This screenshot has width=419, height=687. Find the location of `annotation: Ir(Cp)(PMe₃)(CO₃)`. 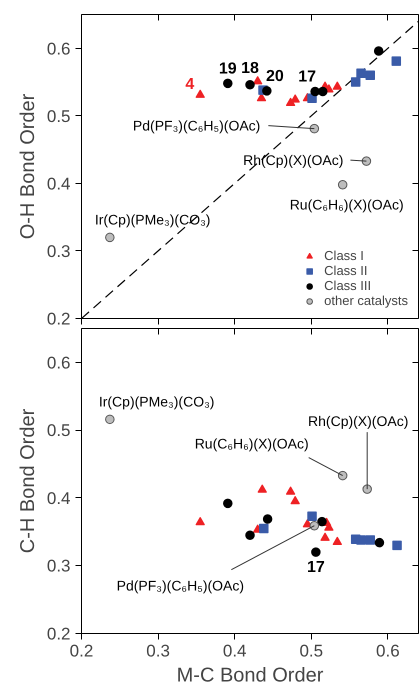

annotation: Ir(Cp)(PMe₃)(CO₃) is located at coordinates (156, 401).